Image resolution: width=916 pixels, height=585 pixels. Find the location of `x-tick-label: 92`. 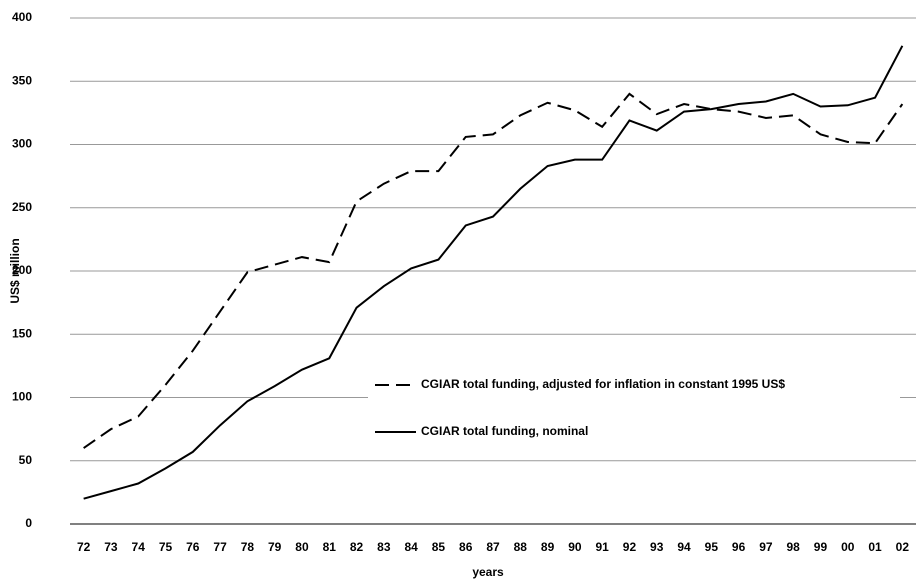

x-tick-label: 92 is located at coordinates (630, 547).